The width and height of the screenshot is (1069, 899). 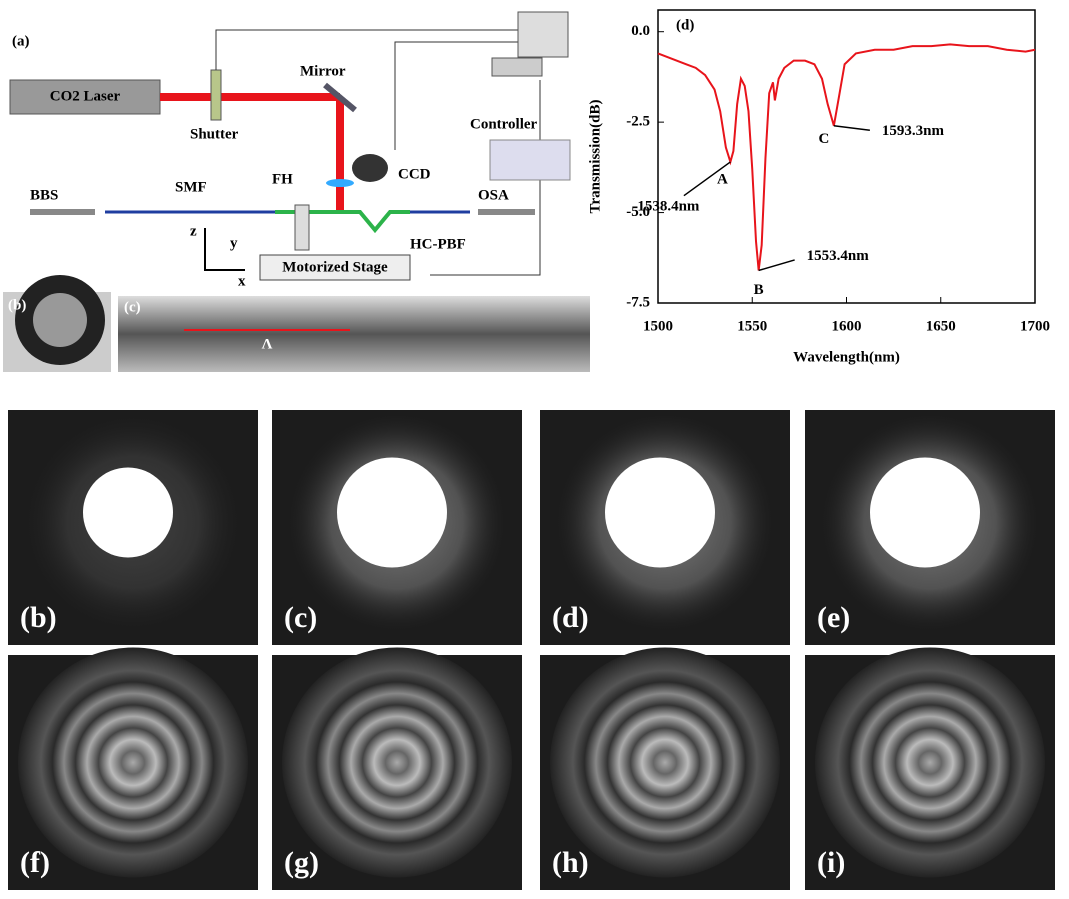 What do you see at coordinates (242, 281) in the screenshot?
I see `axis-label: x` at bounding box center [242, 281].